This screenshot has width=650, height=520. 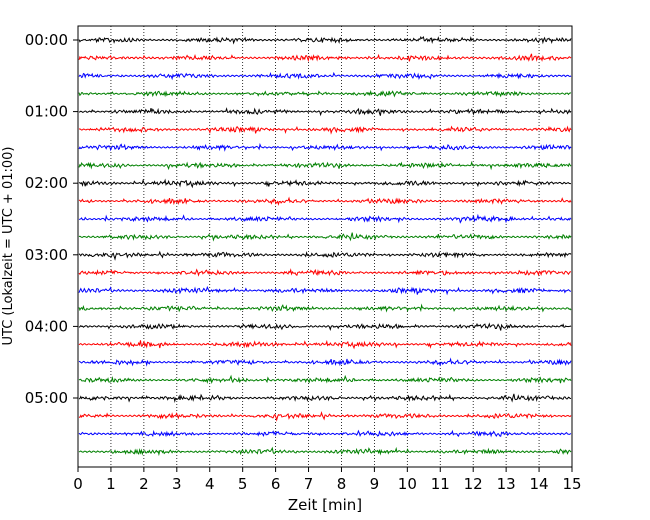 What do you see at coordinates (571, 484) in the screenshot?
I see `x-tick-label: 15` at bounding box center [571, 484].